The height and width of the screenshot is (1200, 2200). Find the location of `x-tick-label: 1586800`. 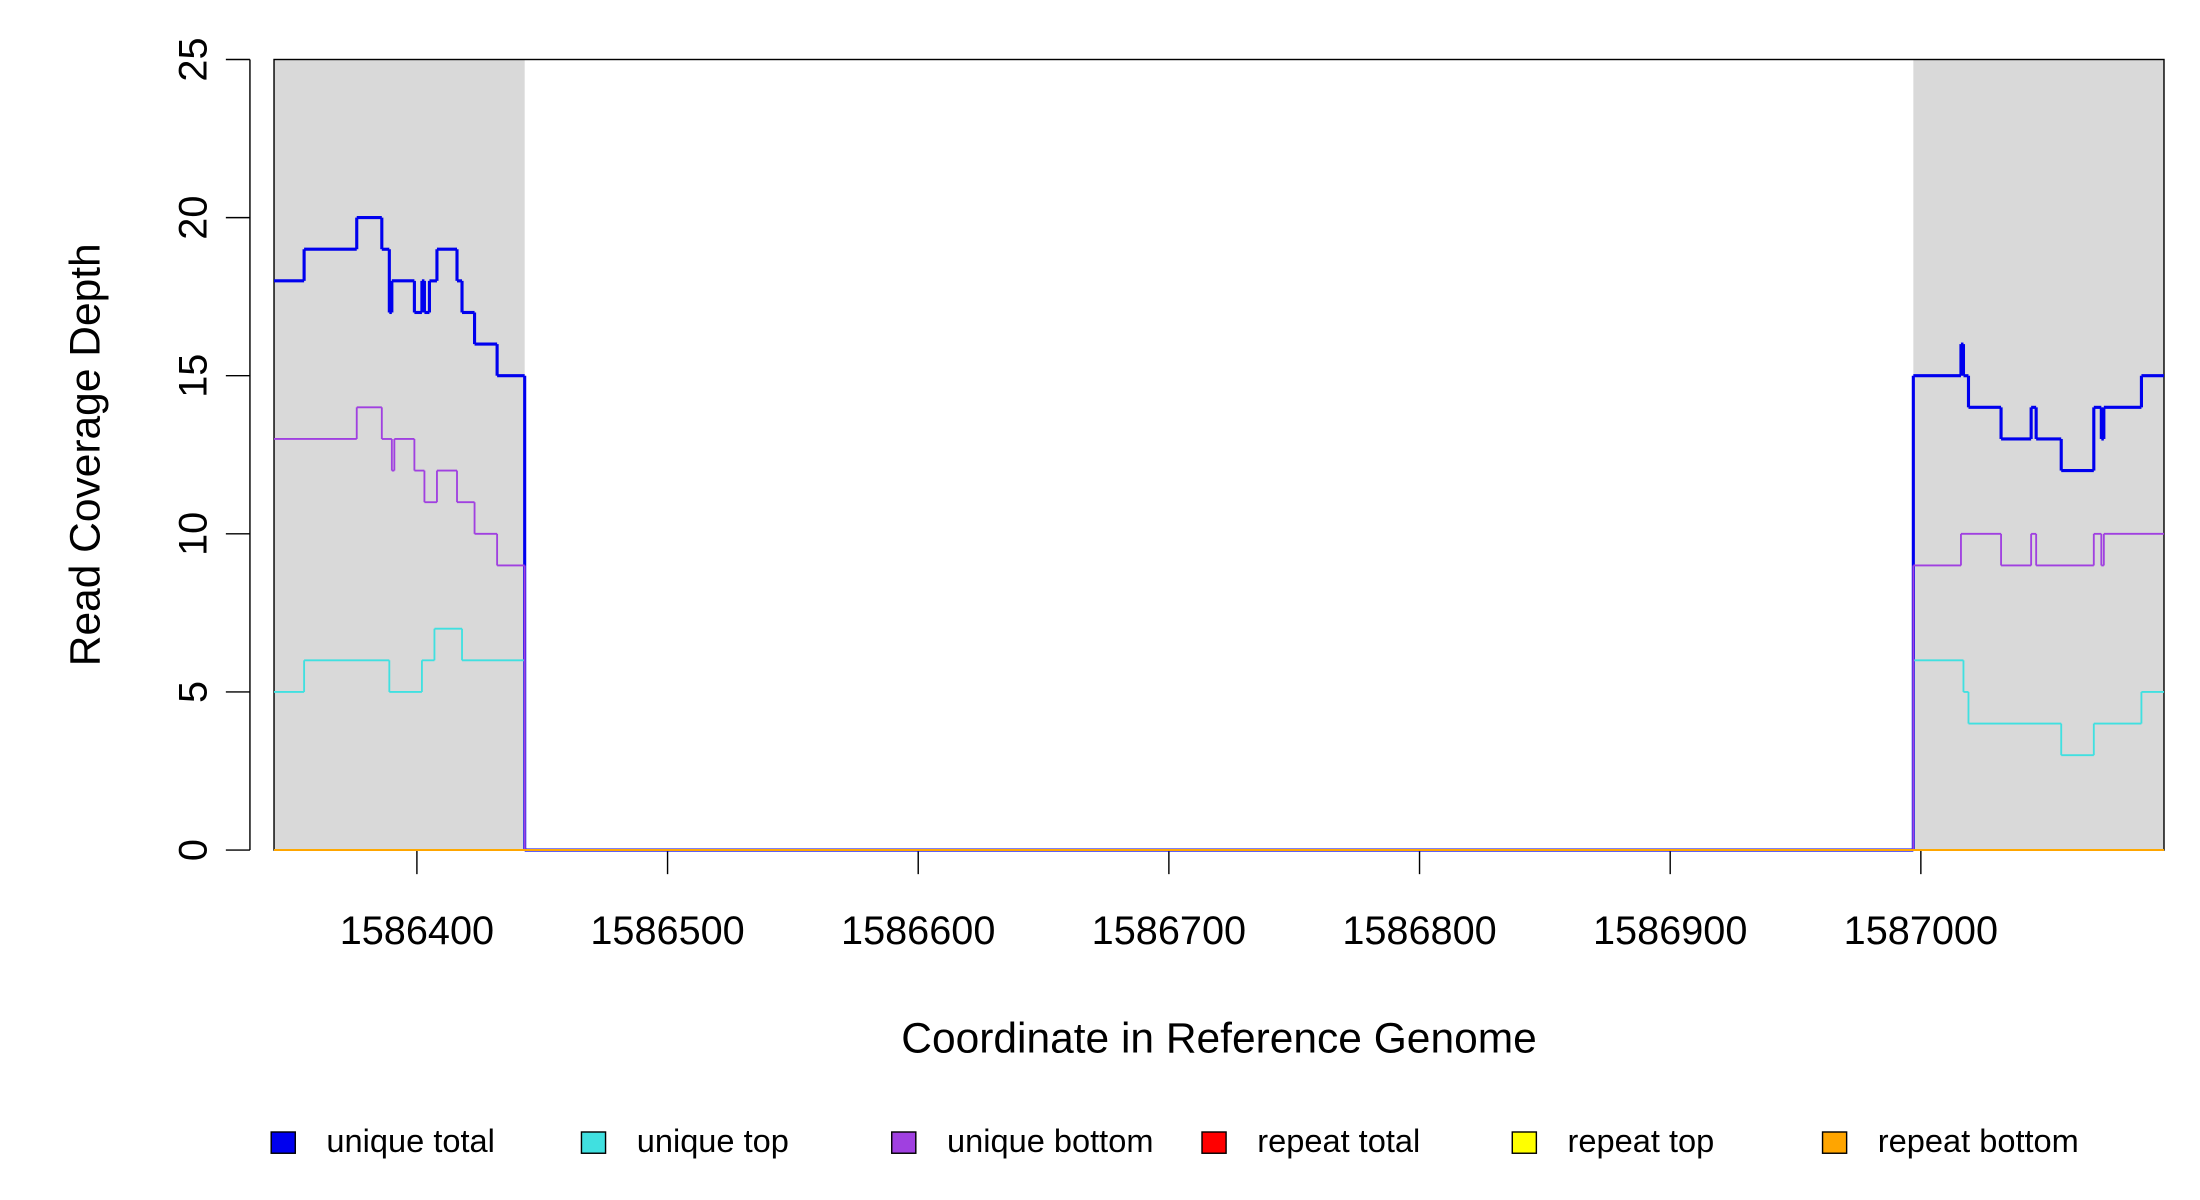

x-tick-label: 1586800 is located at coordinates (1419, 931).